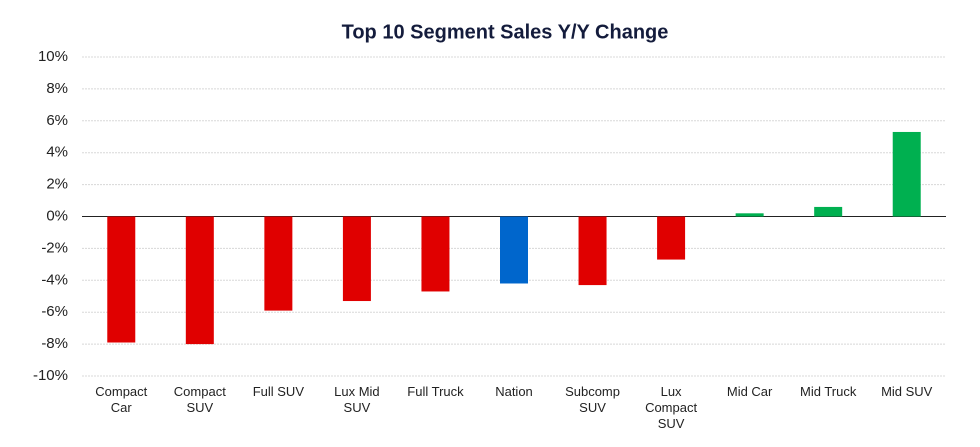 The width and height of the screenshot is (980, 447). Describe the element at coordinates (54, 247) in the screenshot. I see `y-tick-label: -2%` at that location.